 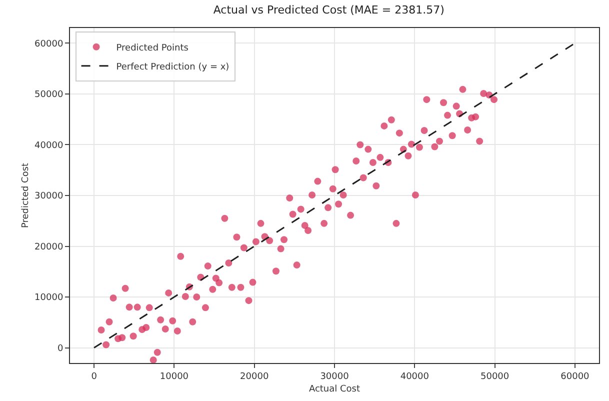 What do you see at coordinates (94, 377) in the screenshot?
I see `x-tick-label: 0` at bounding box center [94, 377].